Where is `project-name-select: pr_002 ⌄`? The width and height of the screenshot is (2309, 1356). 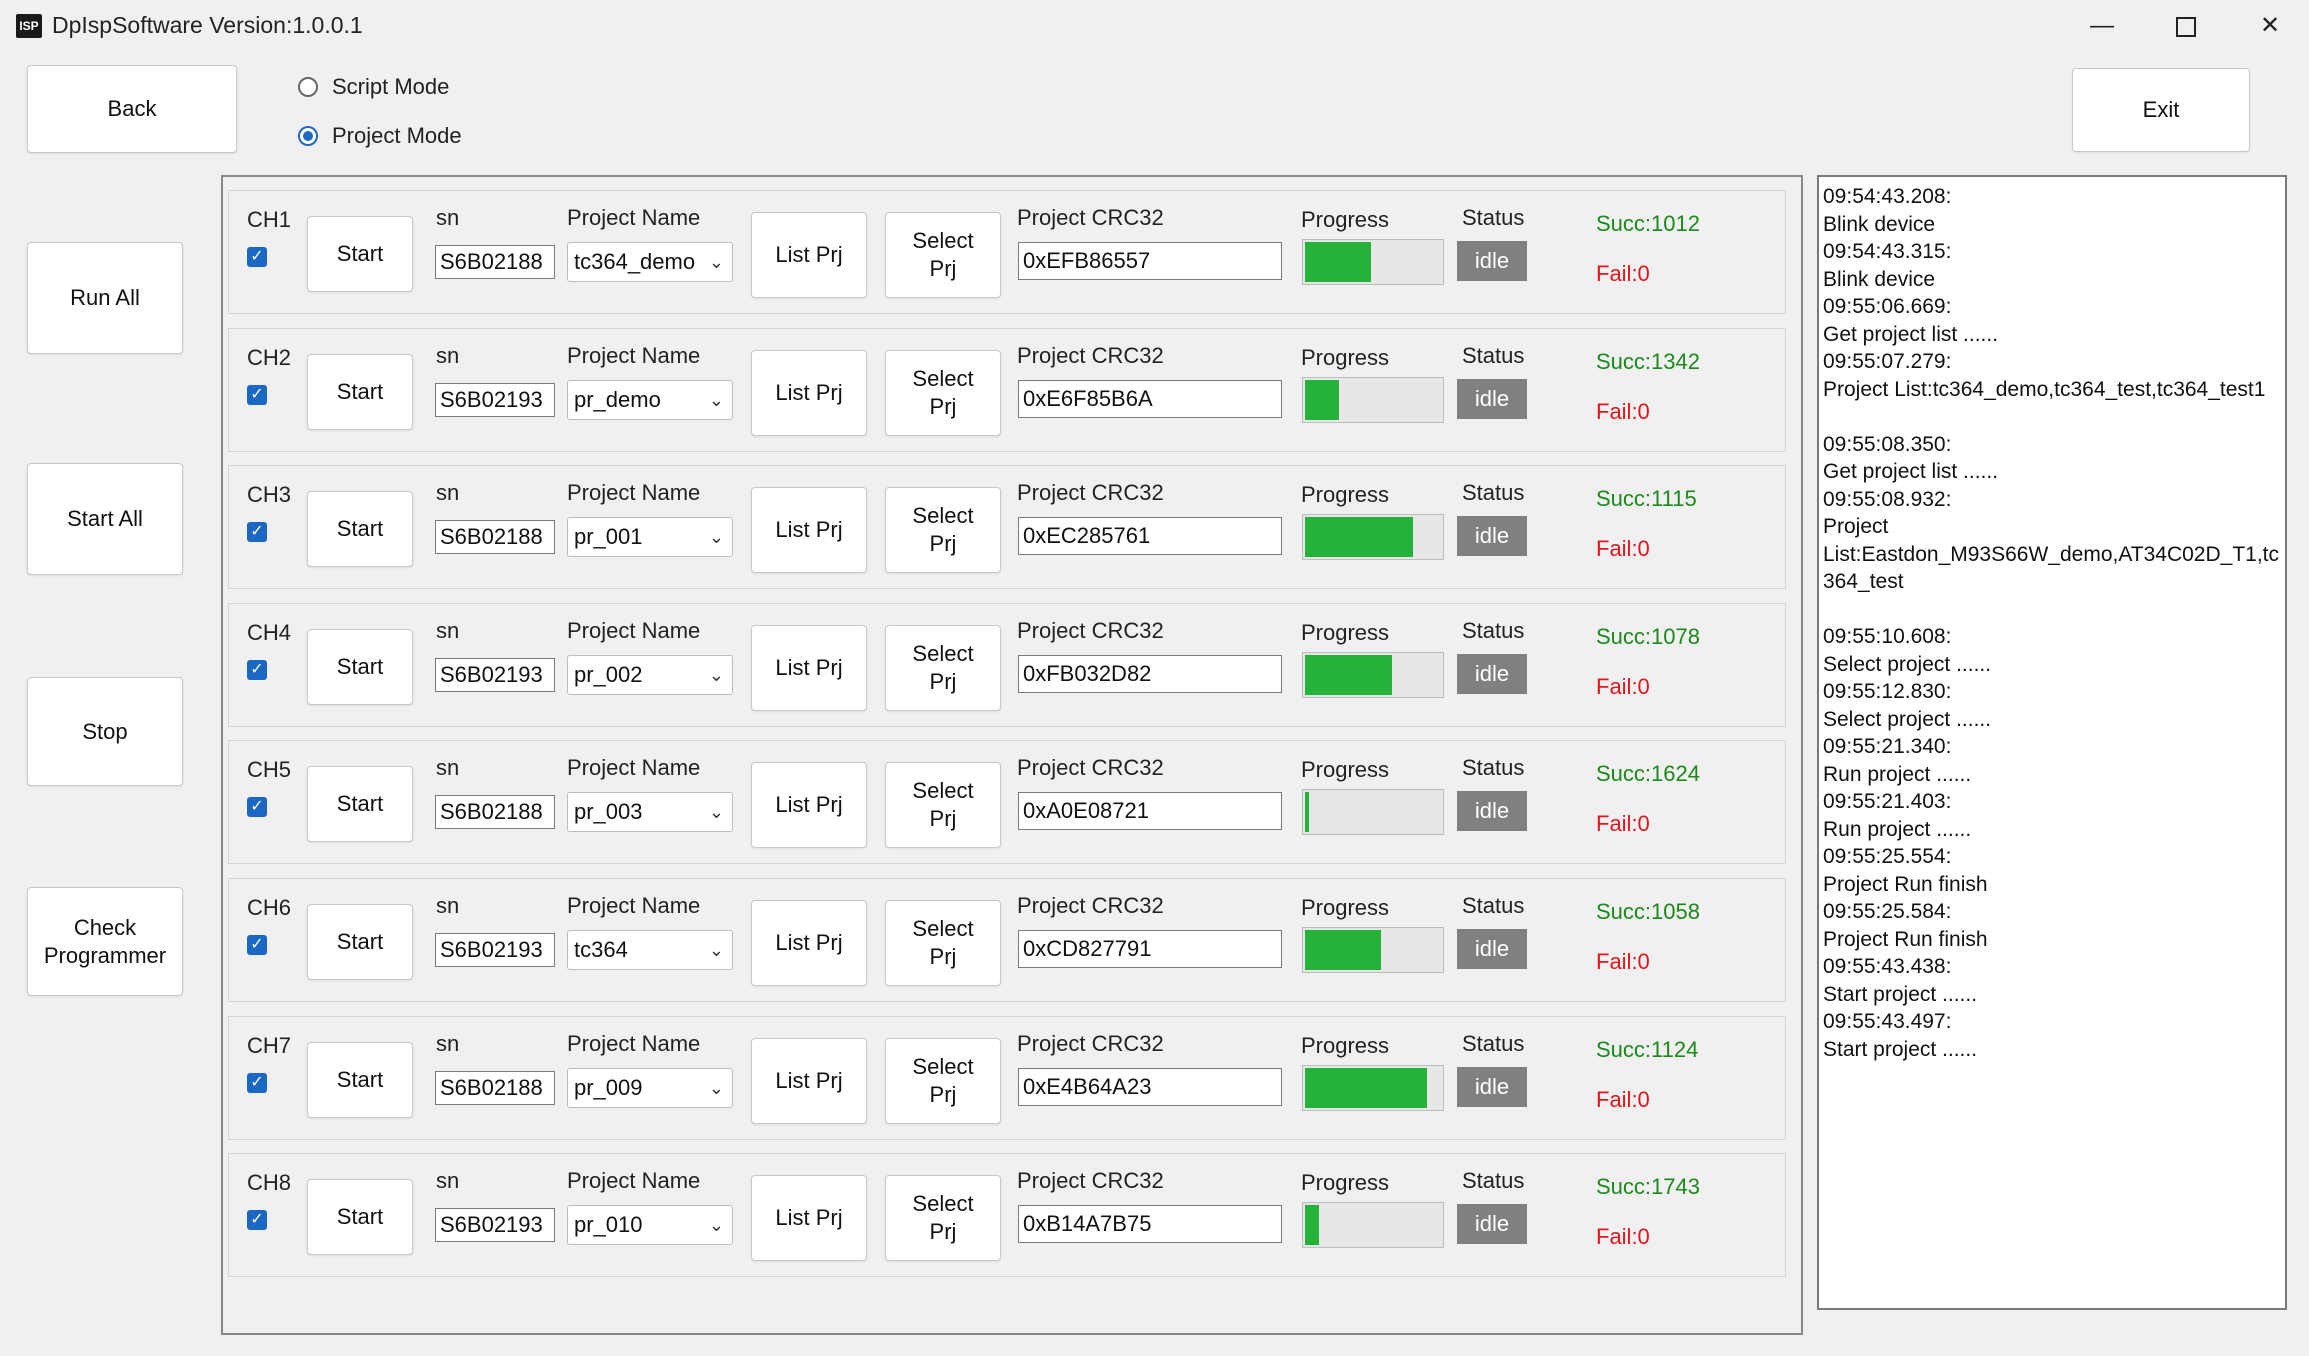 project-name-select: pr_002 ⌄ is located at coordinates (650, 675).